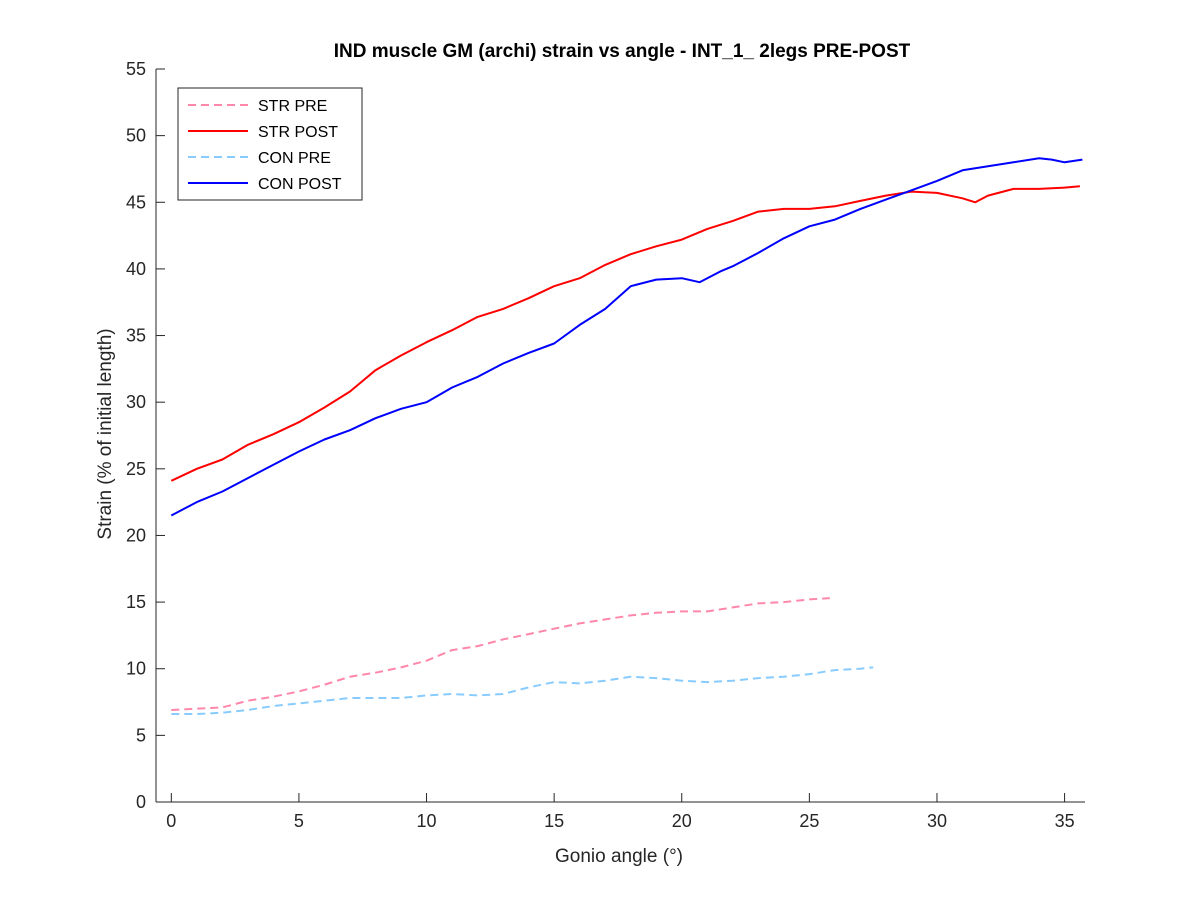 The height and width of the screenshot is (905, 1200). Describe the element at coordinates (136, 669) in the screenshot. I see `y-tick-label-2: 10` at that location.